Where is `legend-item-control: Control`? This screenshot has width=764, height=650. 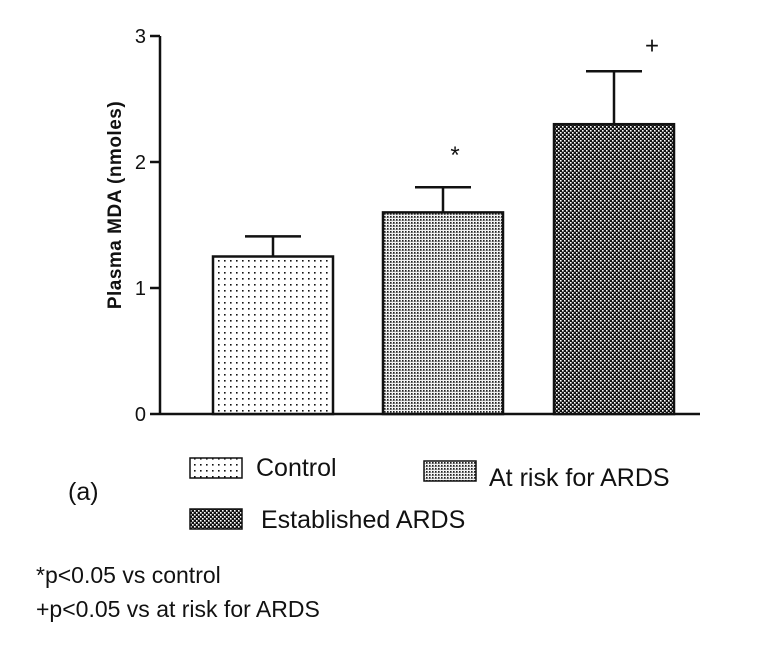 legend-item-control: Control is located at coordinates (263, 468).